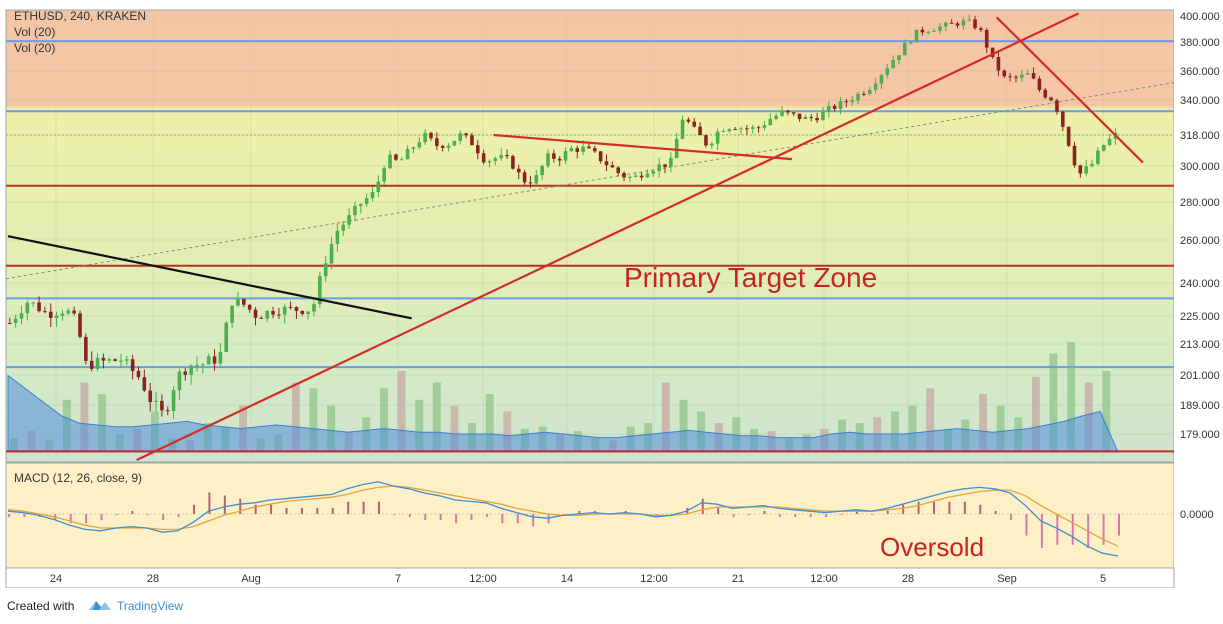  Describe the element at coordinates (1200, 43) in the screenshot. I see `price-axis-label: 380.000` at that location.